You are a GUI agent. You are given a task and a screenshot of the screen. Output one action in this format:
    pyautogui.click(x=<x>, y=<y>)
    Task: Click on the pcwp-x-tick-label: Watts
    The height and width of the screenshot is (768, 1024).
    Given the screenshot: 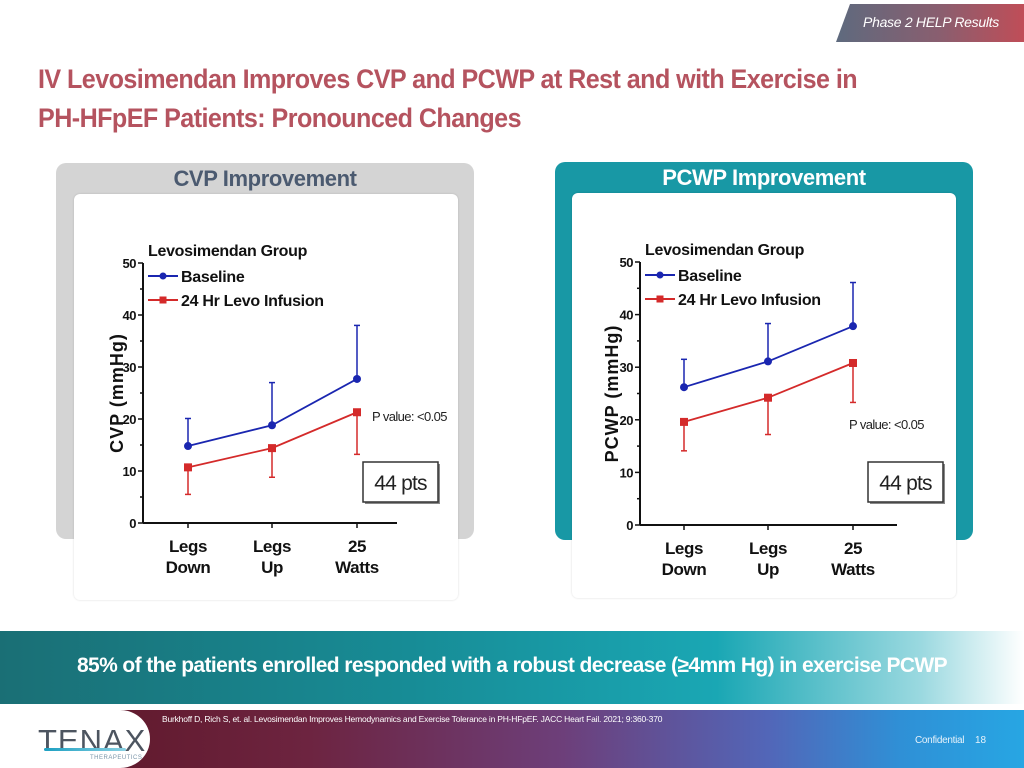 What is the action you would take?
    pyautogui.click(x=853, y=569)
    